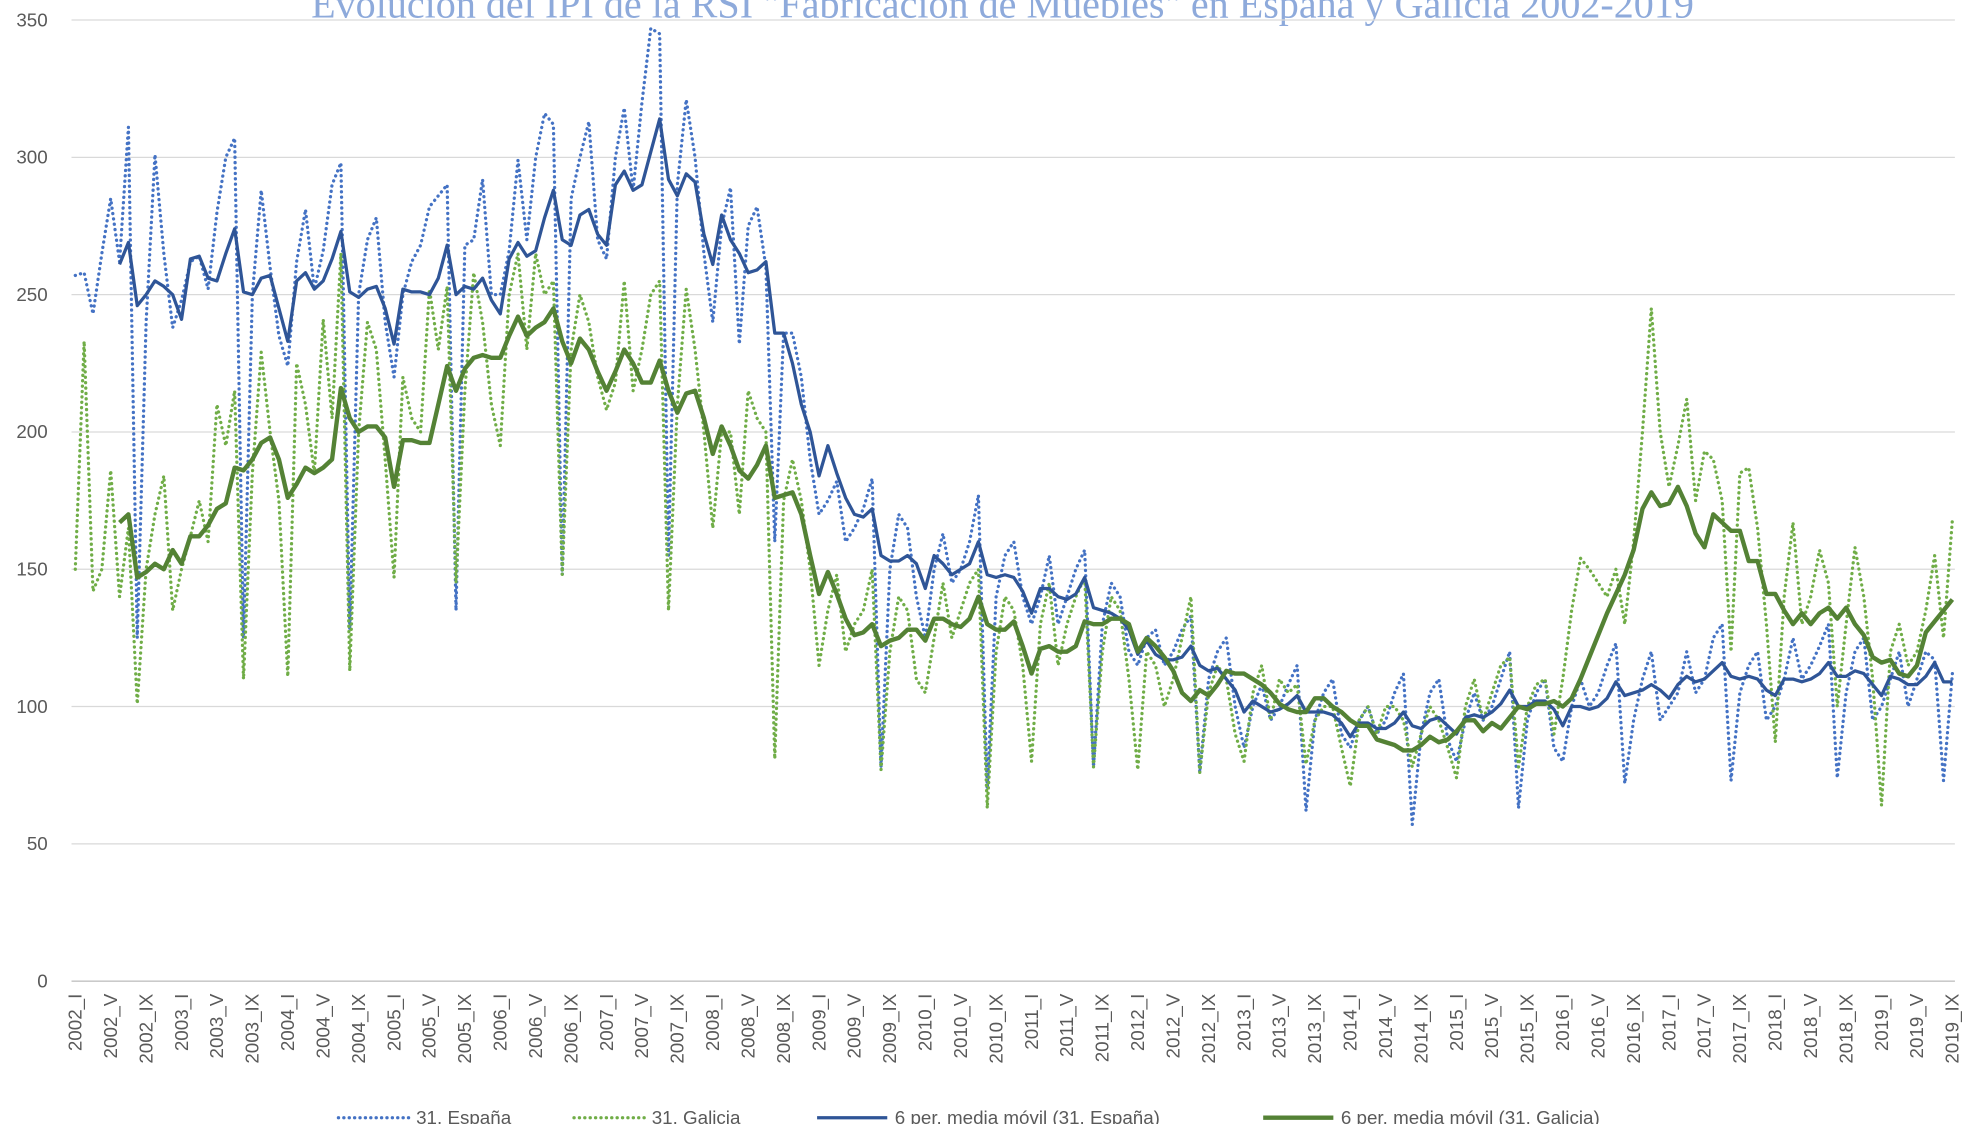 The width and height of the screenshot is (1965, 1124). Describe the element at coordinates (394, 1022) in the screenshot. I see `x-tick-label: 2005_I` at that location.